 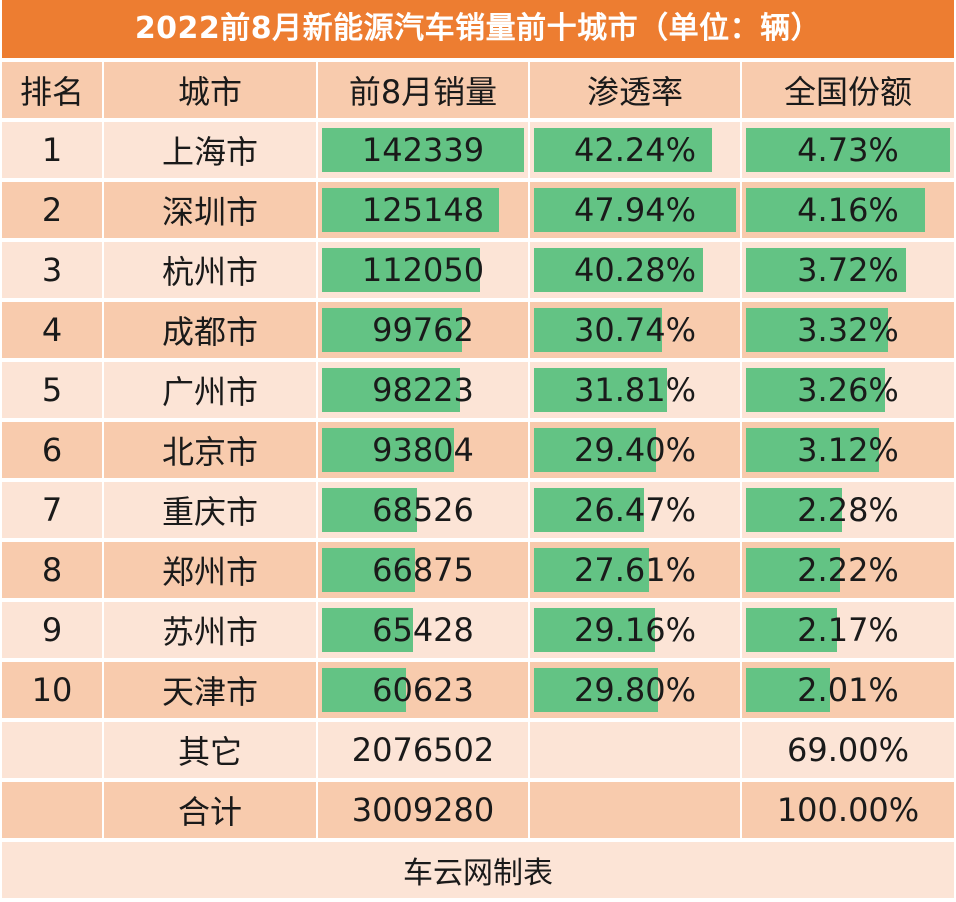 I want to click on summary-label-text: 合计, so click(x=209, y=812).